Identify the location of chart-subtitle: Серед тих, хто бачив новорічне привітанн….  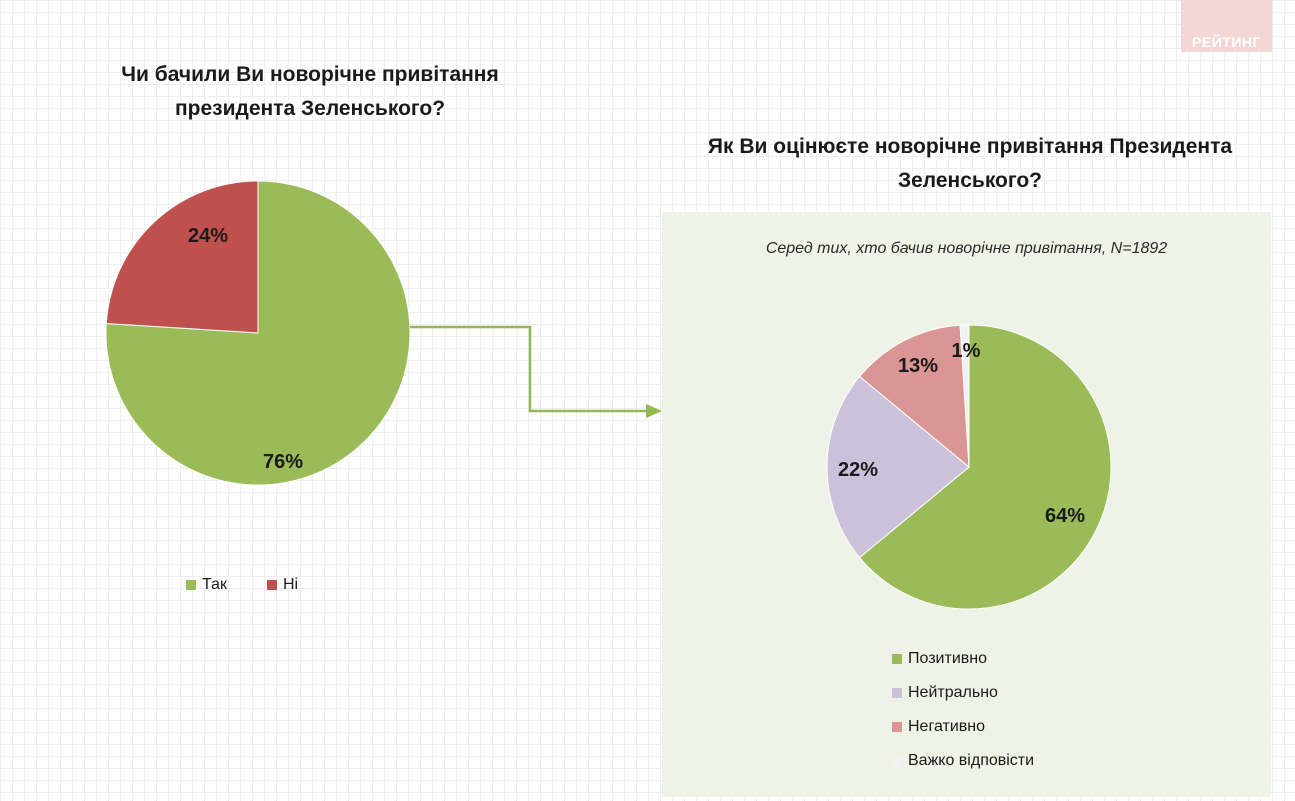
(966, 248).